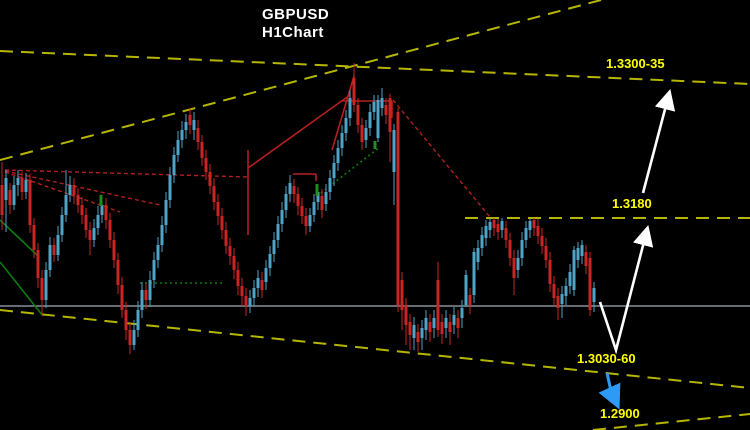 Image resolution: width=750 pixels, height=430 pixels. Describe the element at coordinates (632, 203) in the screenshot. I see `price-label-1.3180: 1.3180` at that location.